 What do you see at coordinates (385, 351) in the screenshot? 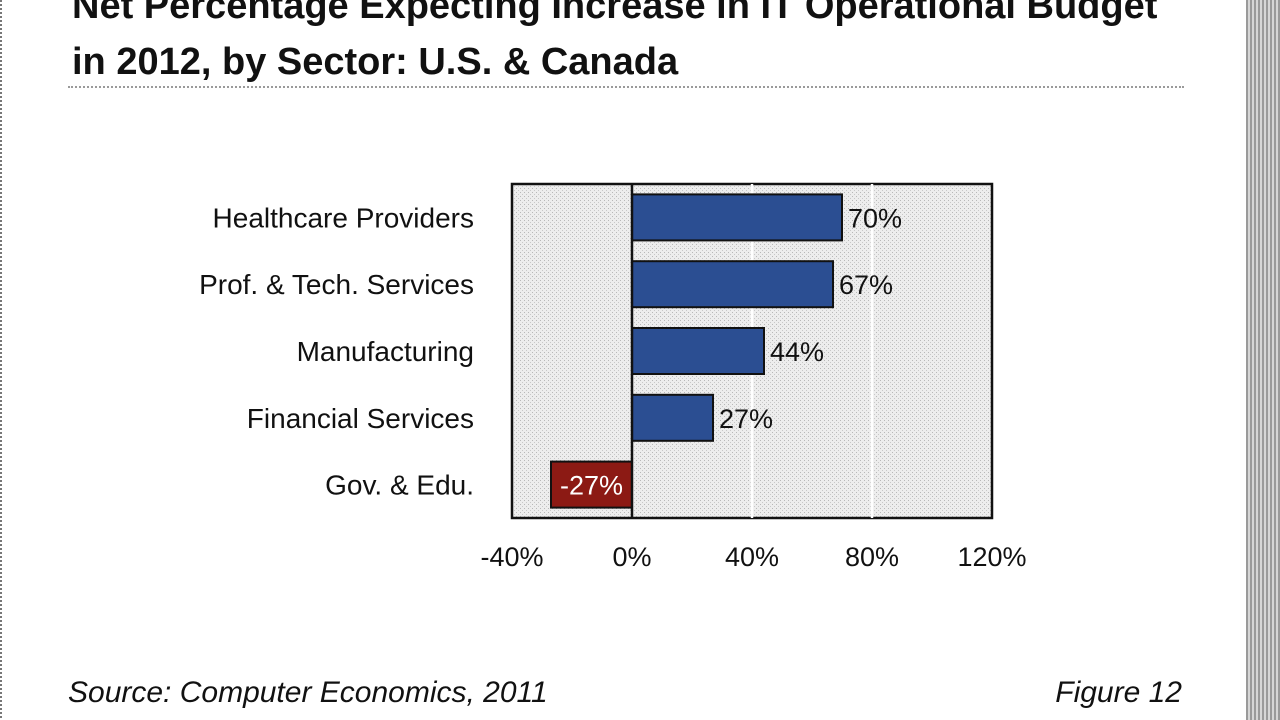
I see `category-label-2: Manufacturing` at bounding box center [385, 351].